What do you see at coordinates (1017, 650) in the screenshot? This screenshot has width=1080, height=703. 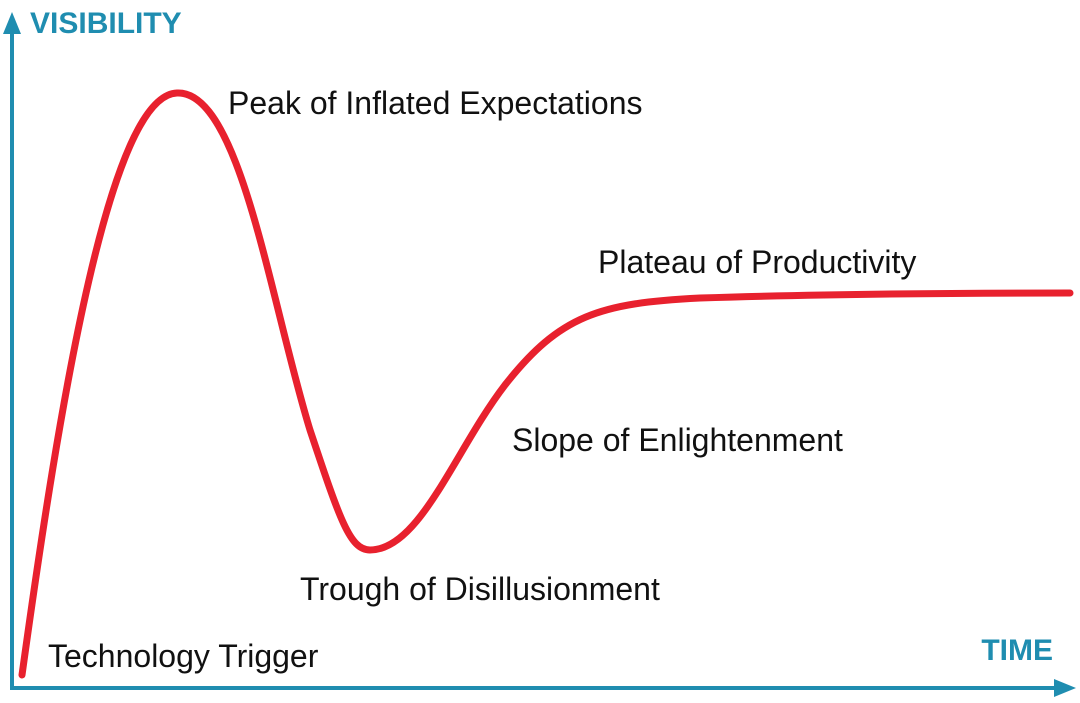 I see `x-axis-label: TIME` at bounding box center [1017, 650].